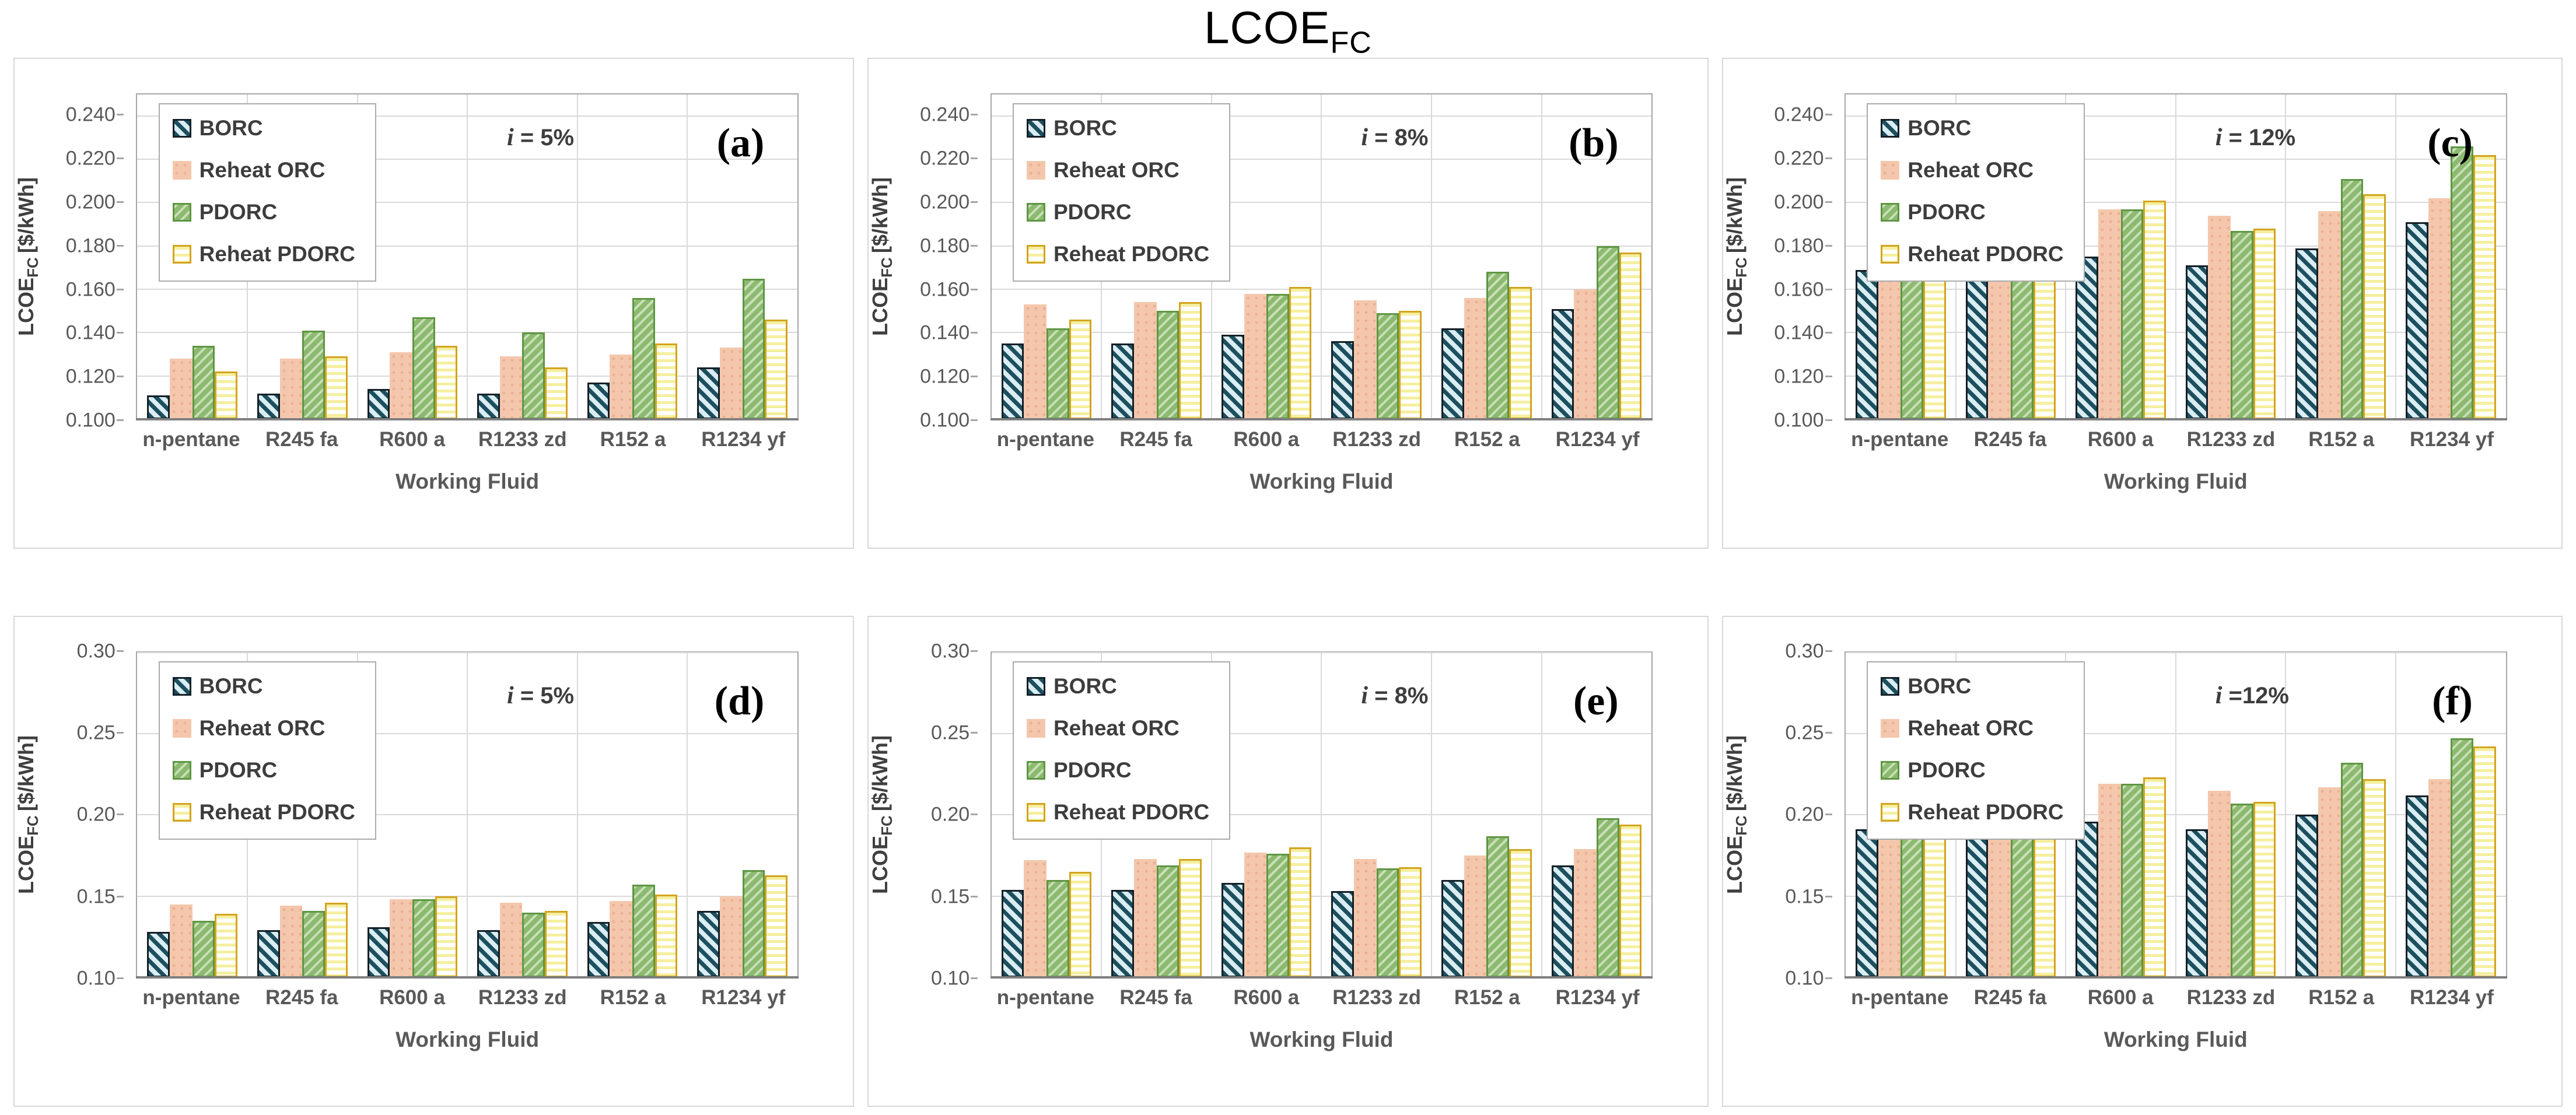 This screenshot has height=1115, width=2576. What do you see at coordinates (1035, 919) in the screenshot?
I see `bar-Reheat ORC-n-pentane` at bounding box center [1035, 919].